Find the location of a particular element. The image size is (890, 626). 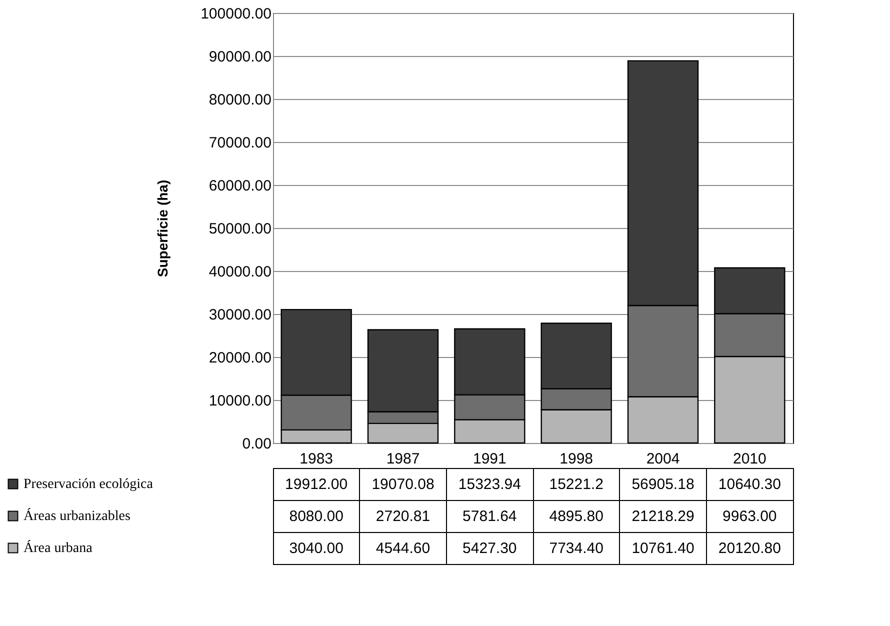

x-tick-label: 1983 is located at coordinates (317, 459).